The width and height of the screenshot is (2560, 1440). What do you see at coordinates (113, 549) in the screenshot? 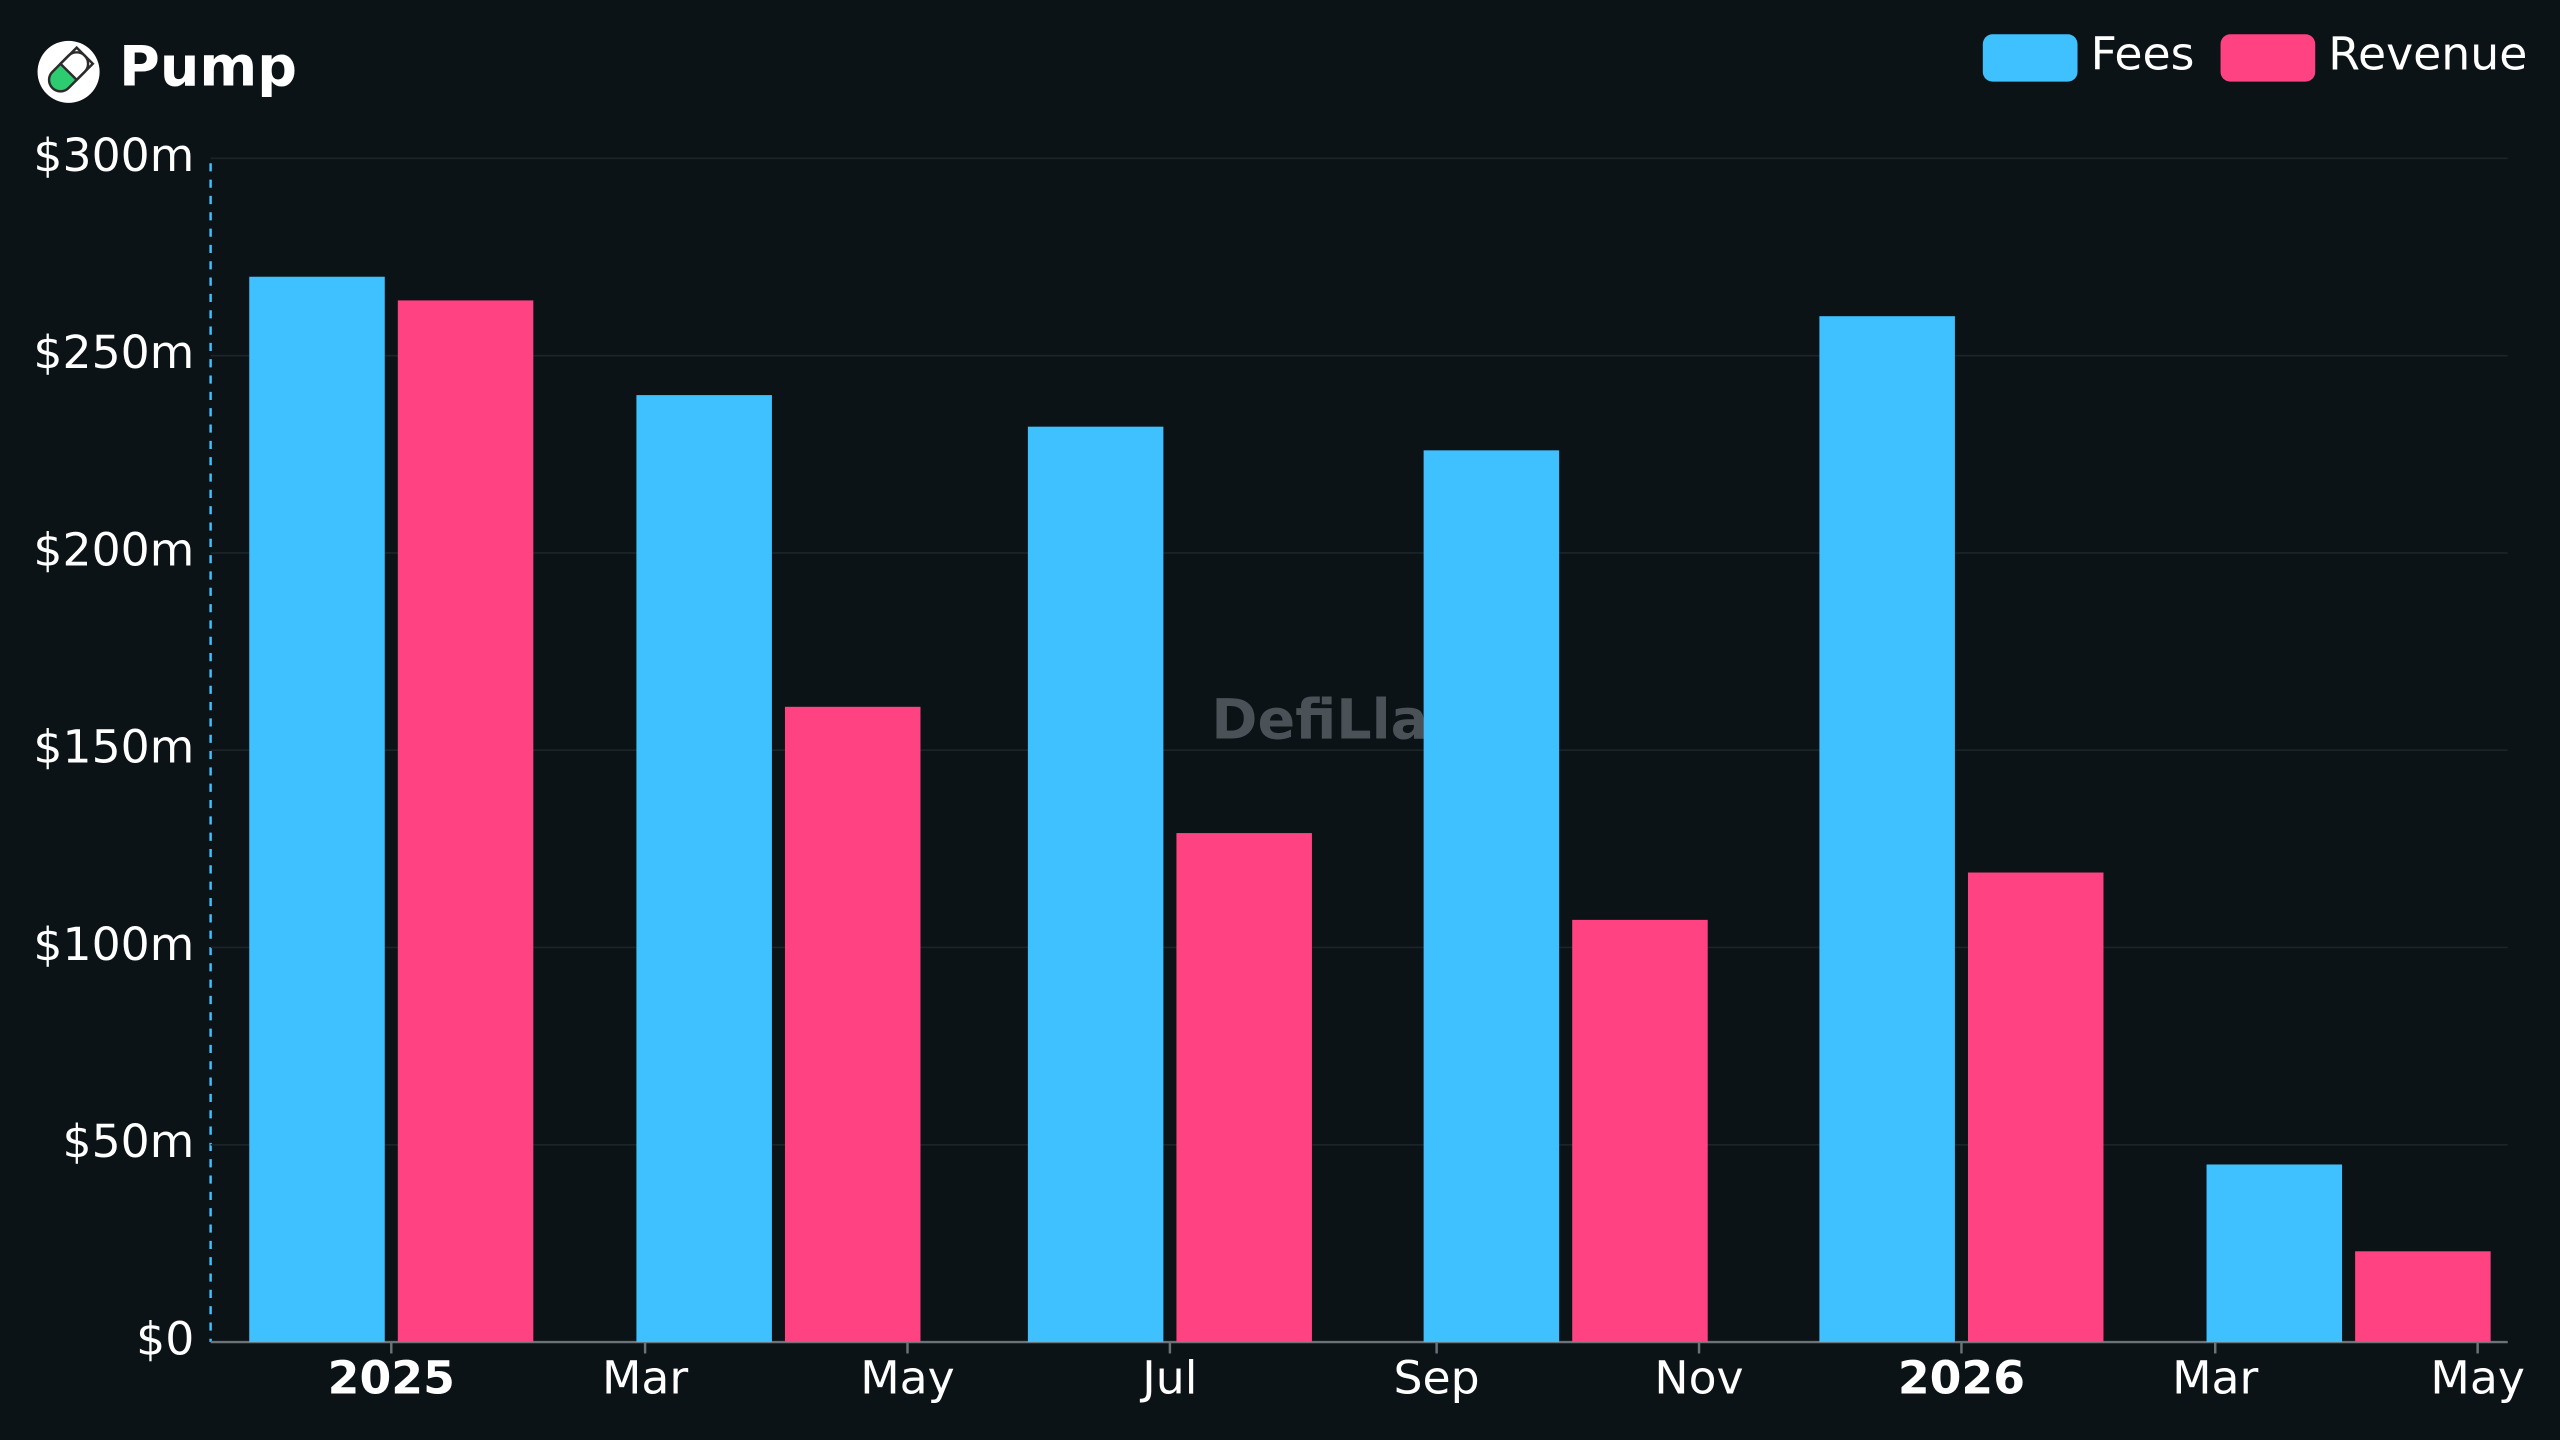
I see `y-tick-label: $200m` at bounding box center [113, 549].